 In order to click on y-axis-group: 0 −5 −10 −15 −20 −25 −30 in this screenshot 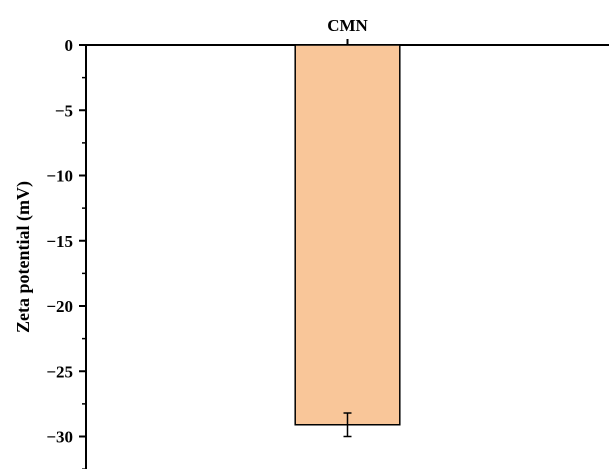, I will do `click(66, 252)`.